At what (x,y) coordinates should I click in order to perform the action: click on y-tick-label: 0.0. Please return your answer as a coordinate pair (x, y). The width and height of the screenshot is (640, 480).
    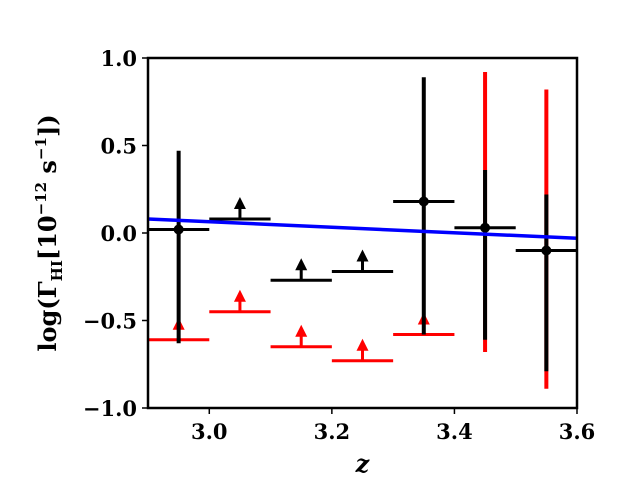
    Looking at the image, I should click on (118, 233).